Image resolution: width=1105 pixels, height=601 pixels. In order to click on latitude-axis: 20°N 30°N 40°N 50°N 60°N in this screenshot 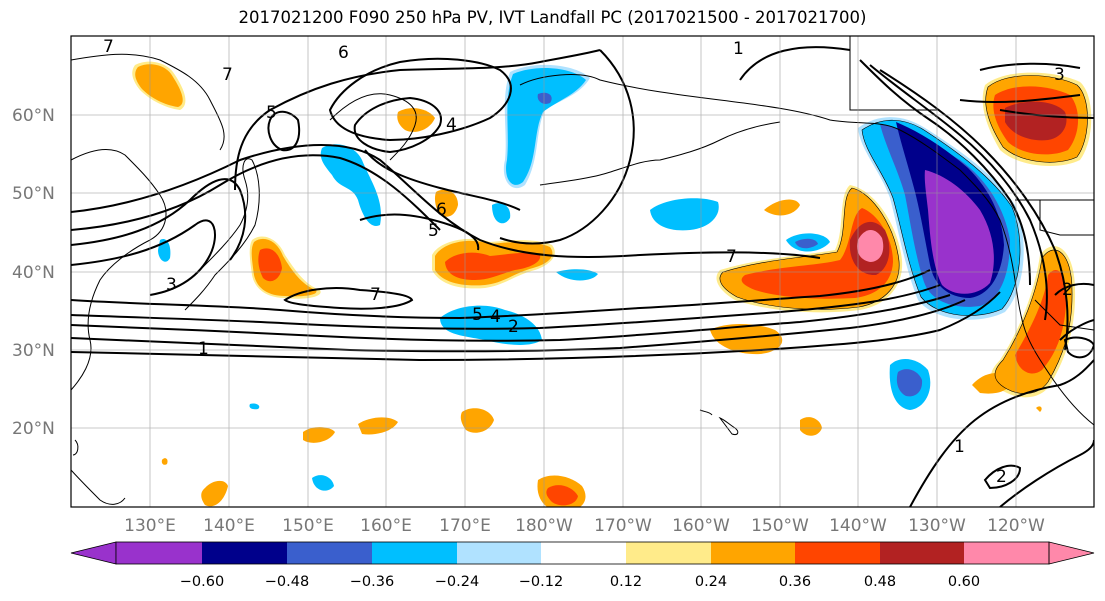, I will do `click(33, 272)`.